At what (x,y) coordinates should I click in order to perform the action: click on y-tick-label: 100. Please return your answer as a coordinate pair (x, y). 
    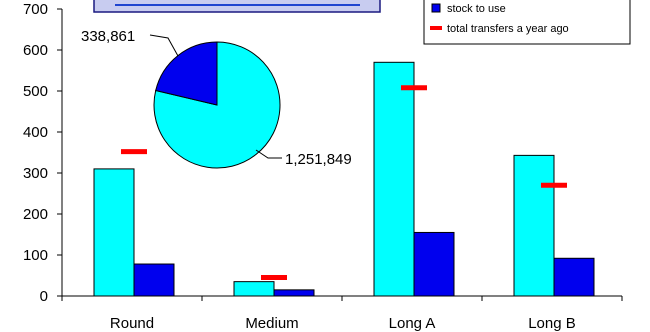
    Looking at the image, I should click on (35, 255).